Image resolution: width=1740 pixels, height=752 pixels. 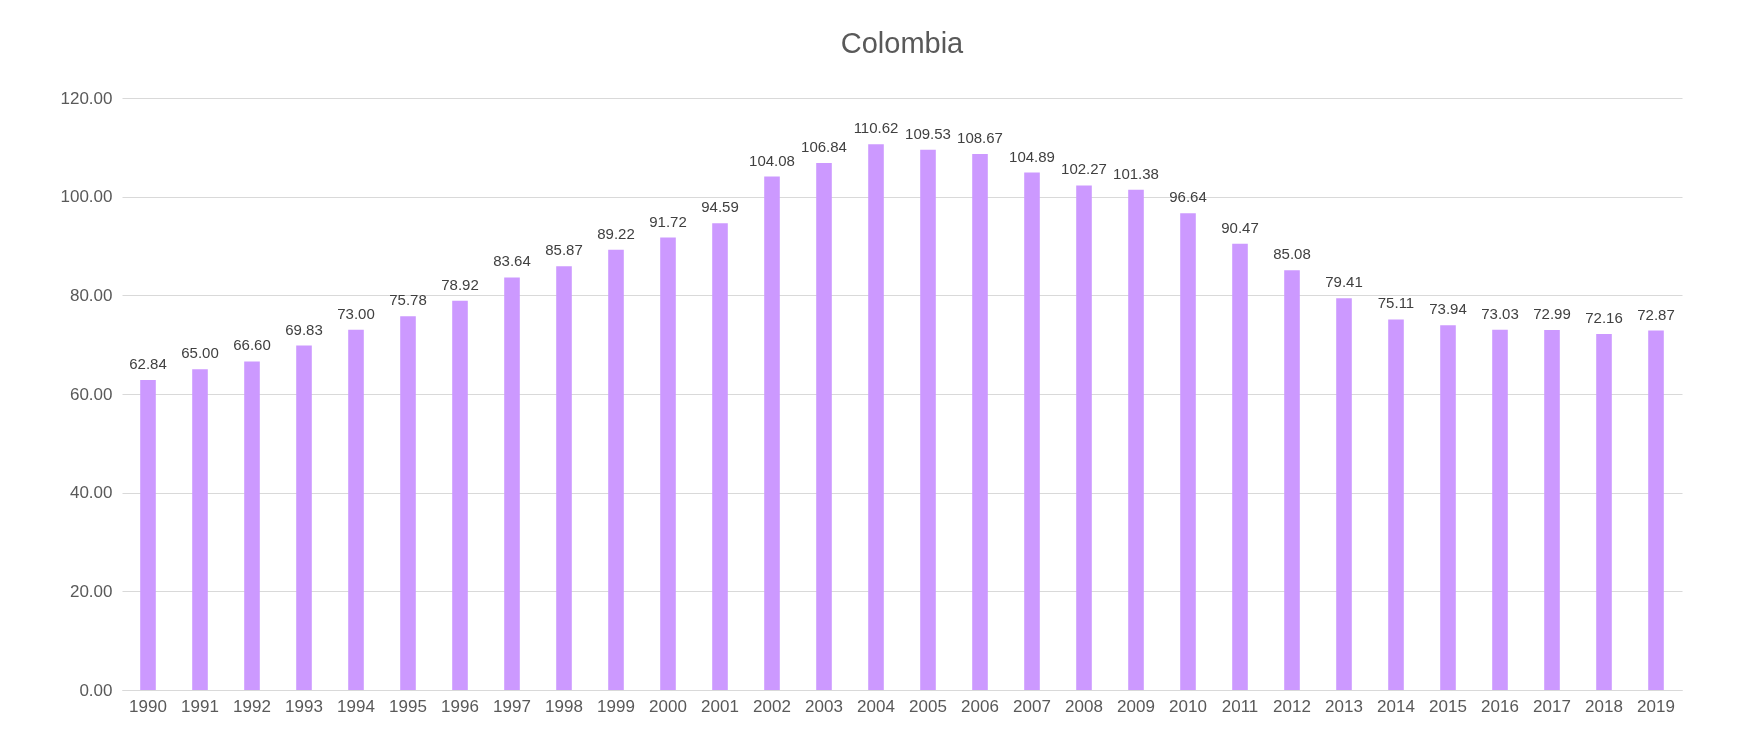 I want to click on y-tick-label: 40.00, so click(x=91, y=493).